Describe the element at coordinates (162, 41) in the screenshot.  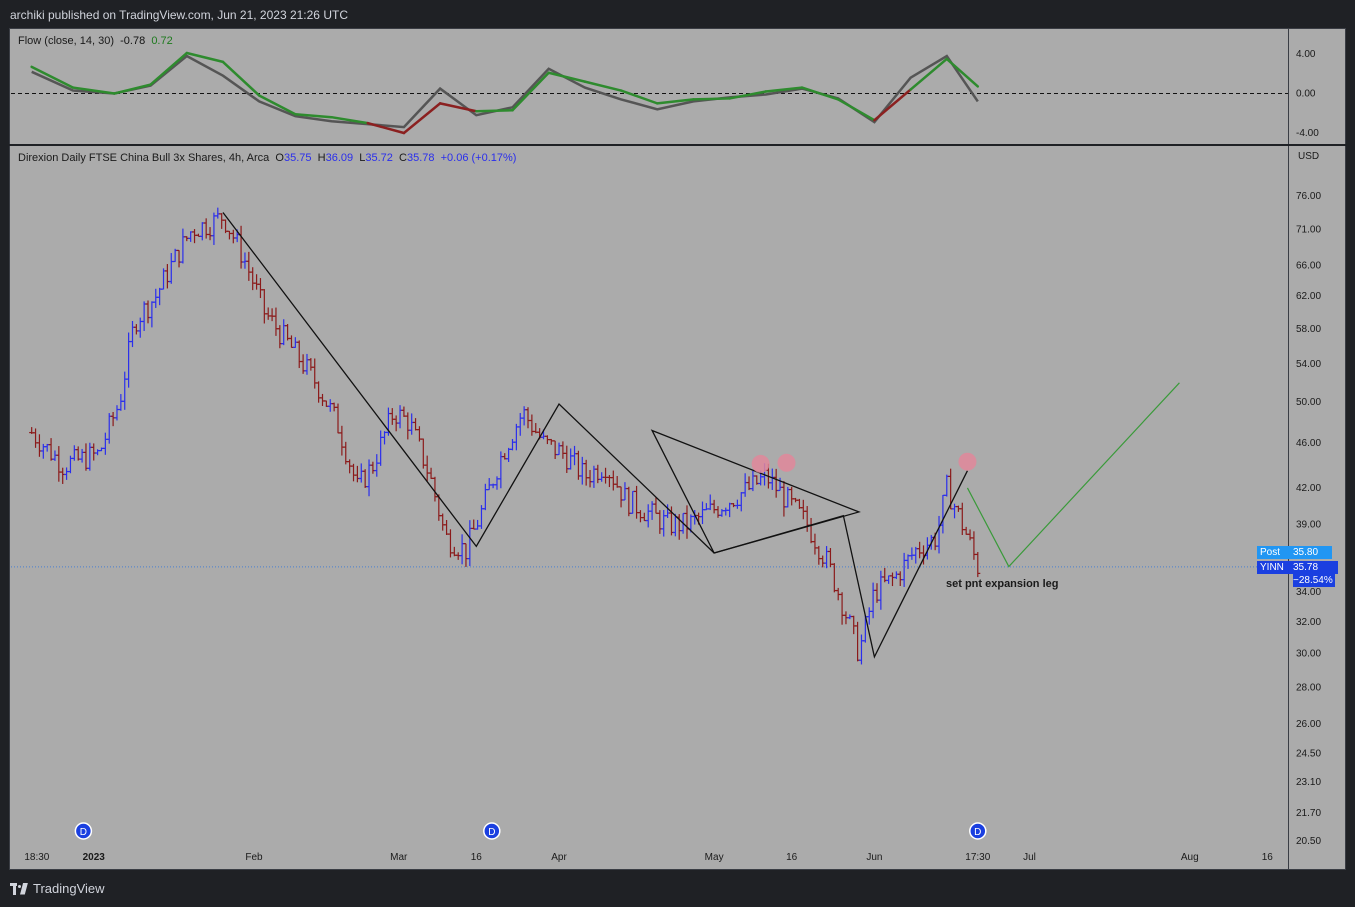
I see `indicator-value-green: 0.72` at that location.